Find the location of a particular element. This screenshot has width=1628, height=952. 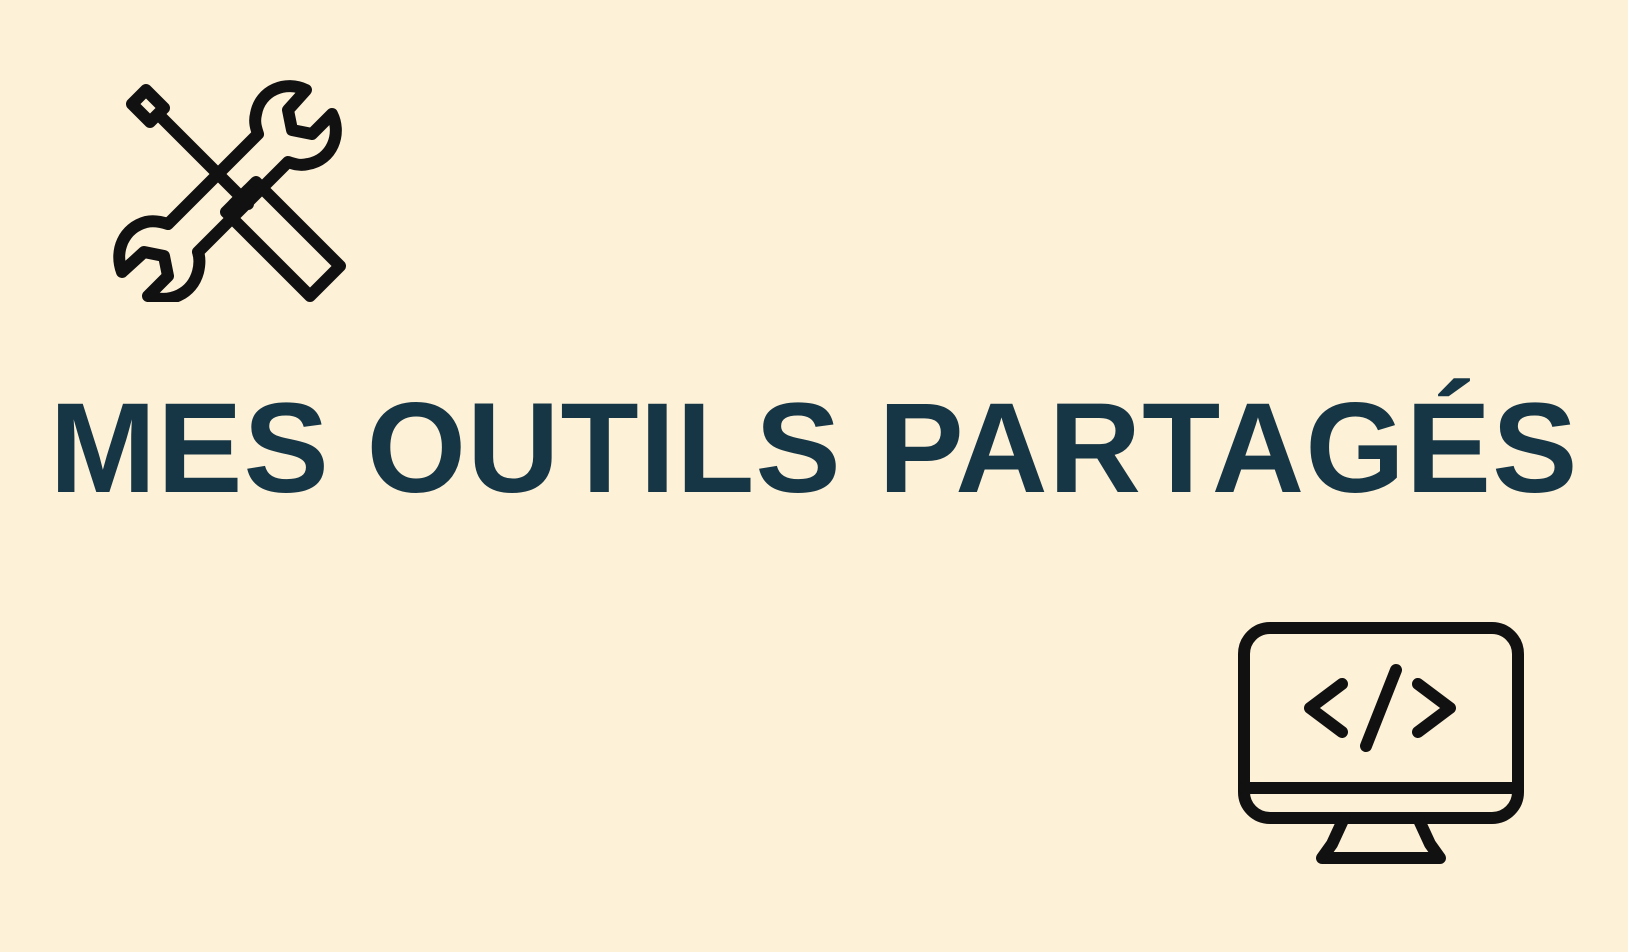

code-slash-icon is located at coordinates (1381, 708).